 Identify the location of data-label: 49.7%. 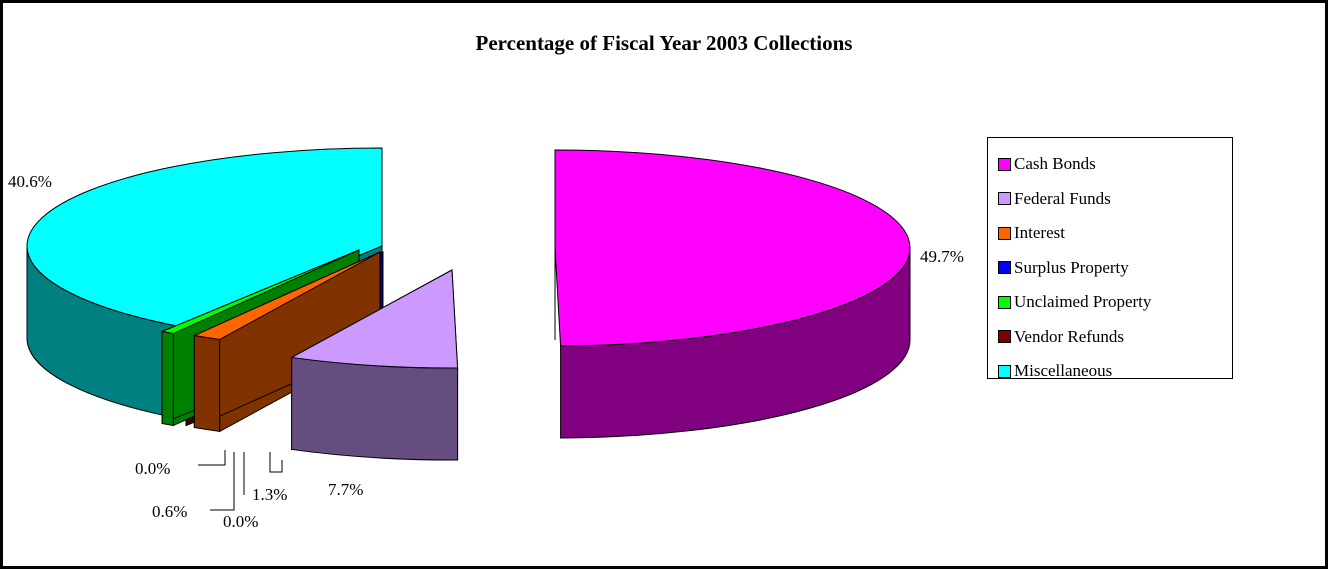
(942, 256).